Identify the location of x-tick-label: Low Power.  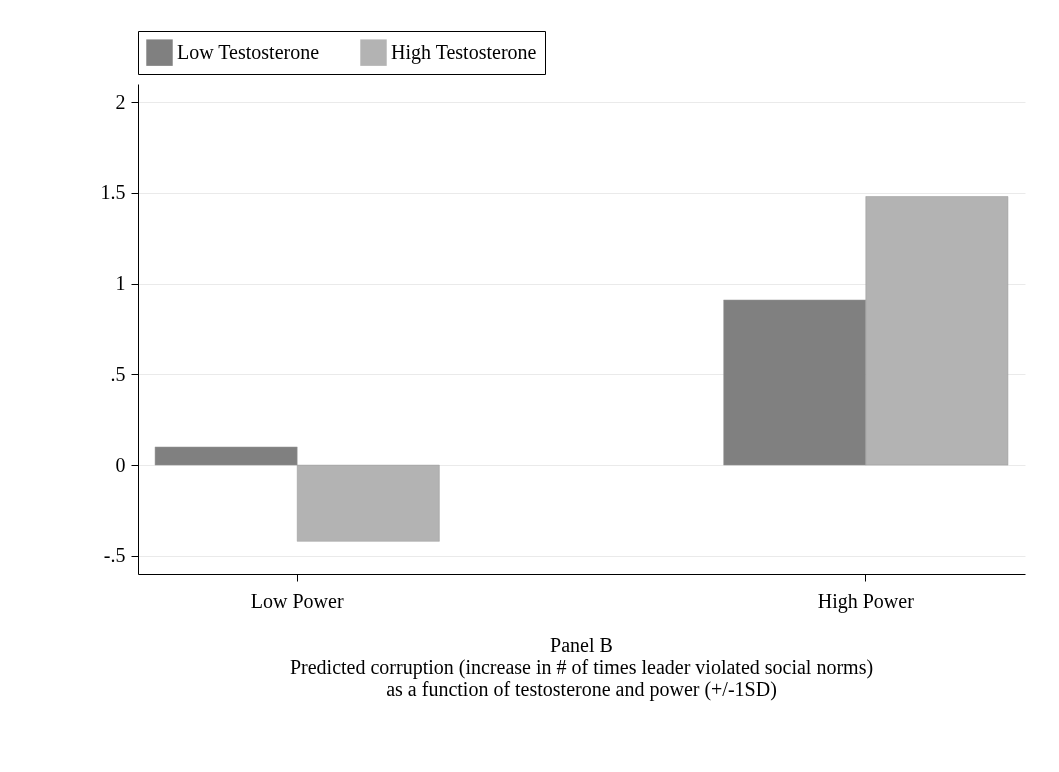
(297, 600).